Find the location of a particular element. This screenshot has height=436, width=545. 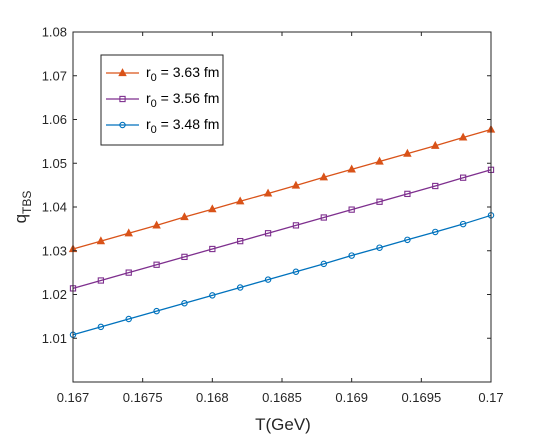

y-tick-label: 1.06 is located at coordinates (54, 119).